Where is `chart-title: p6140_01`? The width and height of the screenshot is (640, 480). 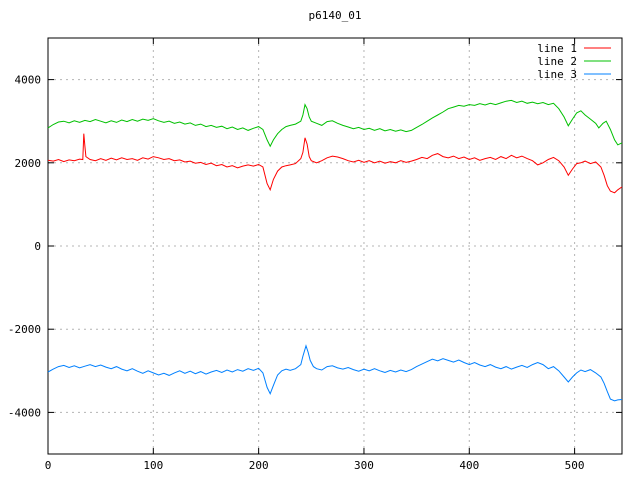 chart-title: p6140_01 is located at coordinates (335, 15).